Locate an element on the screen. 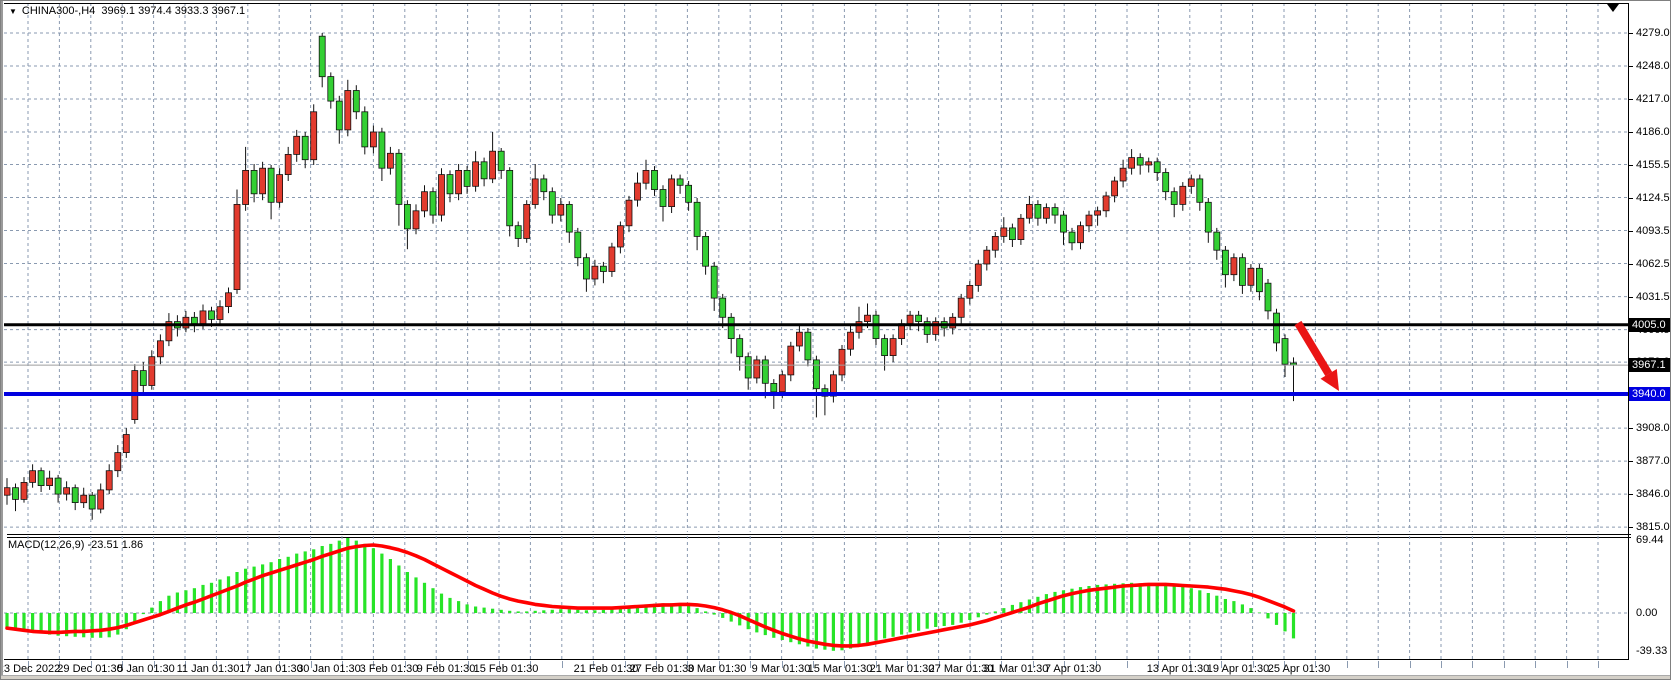  time-tick-label: 29 Dec 01:30 is located at coordinates (90, 669).